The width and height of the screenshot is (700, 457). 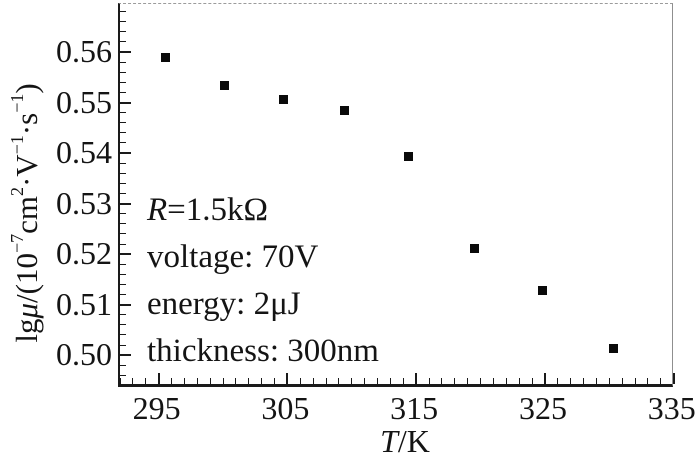 What do you see at coordinates (208, 210) in the screenshot?
I see `annotation-line: R=1.5kΩ` at bounding box center [208, 210].